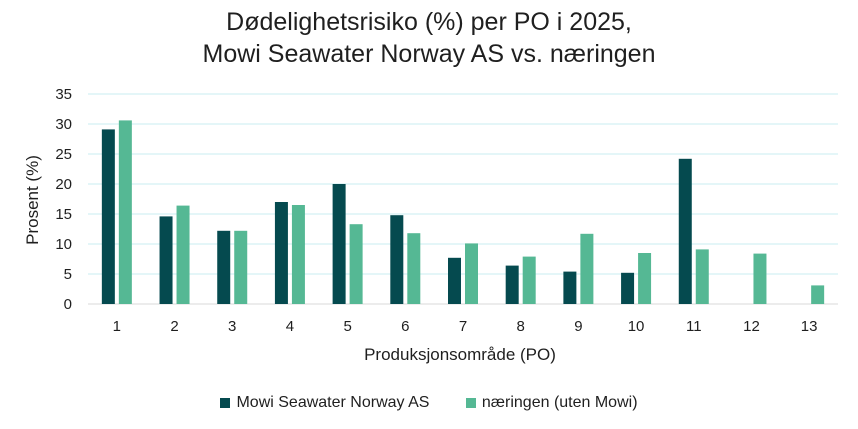  I want to click on bar-naeringen-po11, so click(702, 276).